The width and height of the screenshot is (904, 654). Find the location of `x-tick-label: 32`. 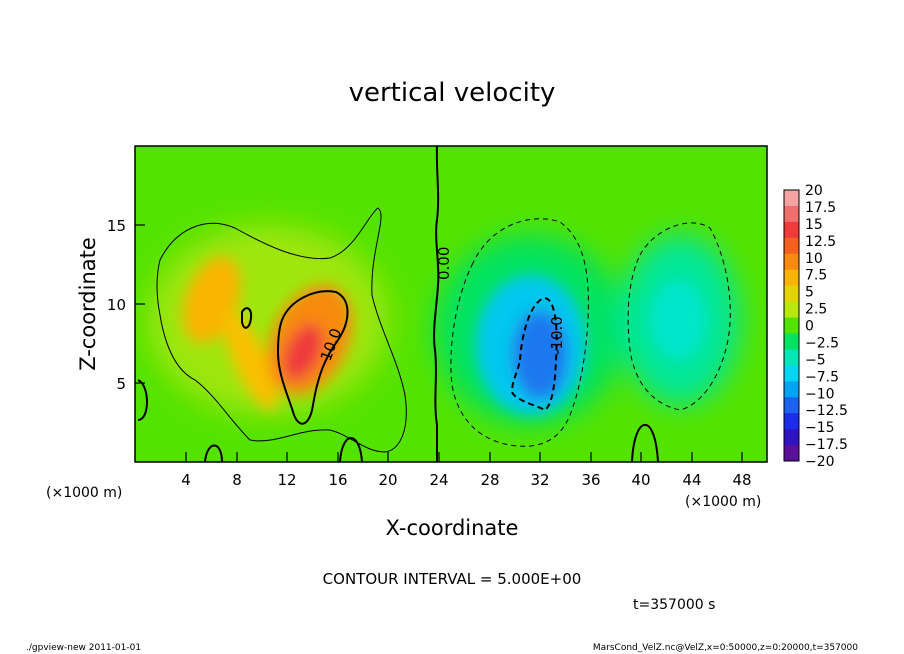

x-tick-label: 32 is located at coordinates (539, 480).